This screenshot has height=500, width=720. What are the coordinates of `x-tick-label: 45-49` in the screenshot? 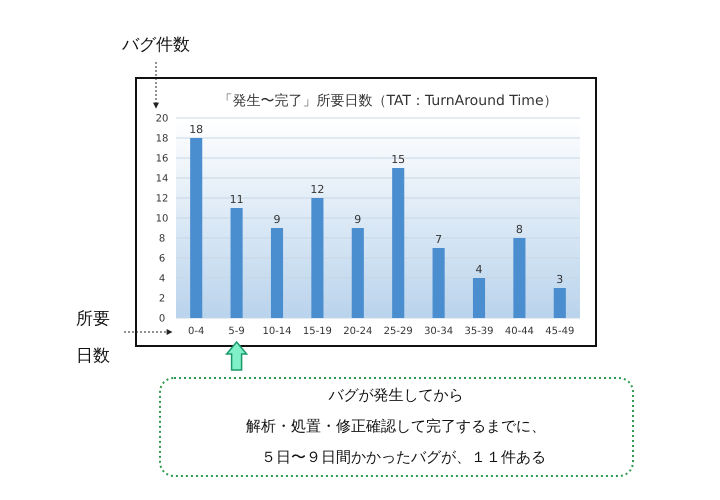 It's located at (559, 331).